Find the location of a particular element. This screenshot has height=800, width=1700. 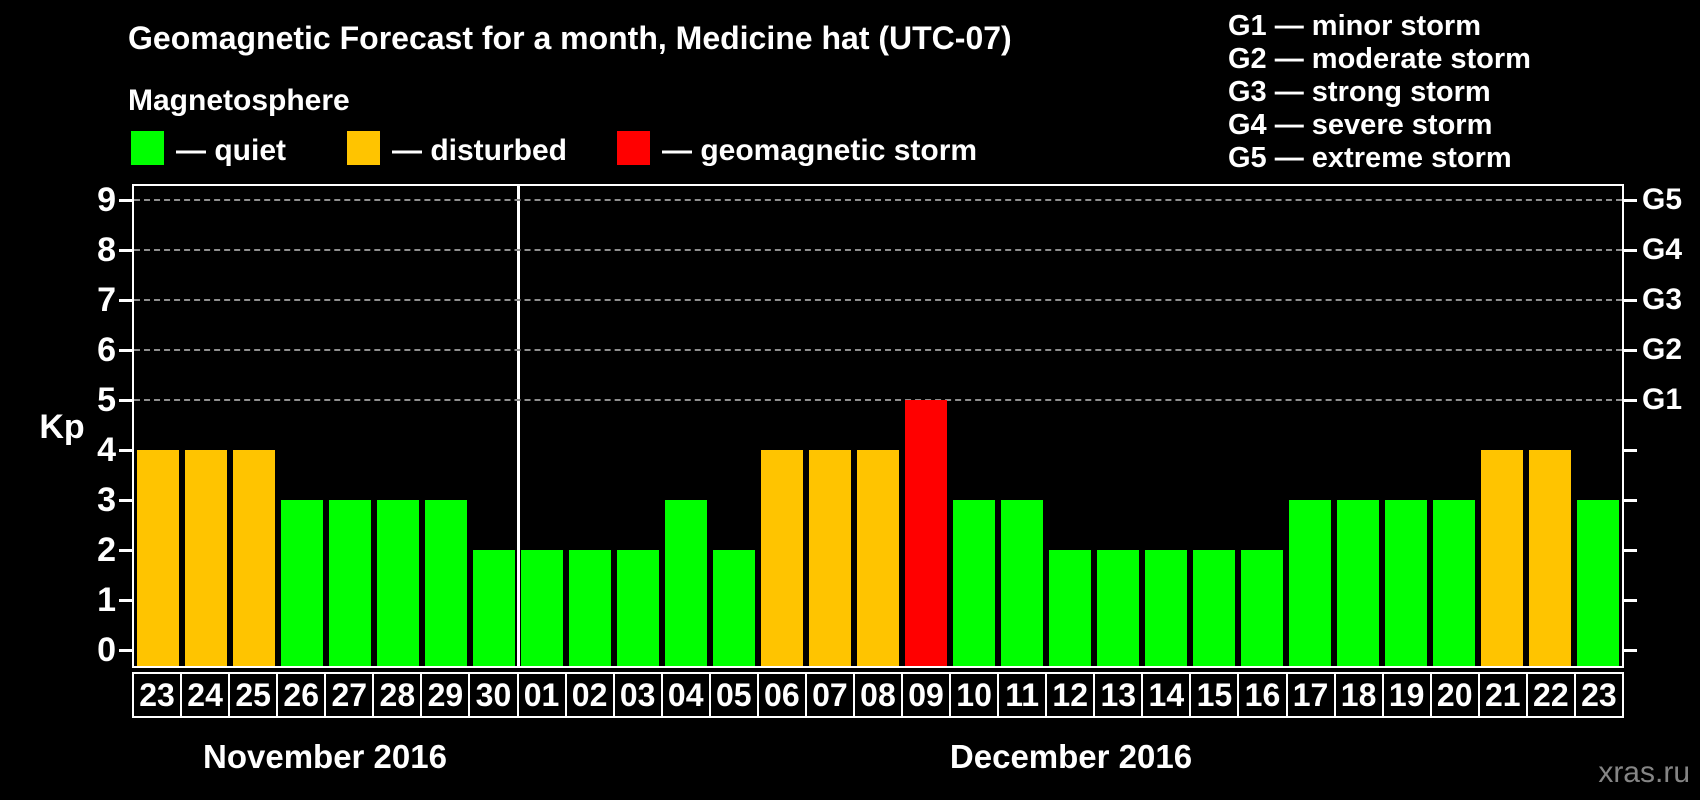

day-label-01: 01 is located at coordinates (541, 695).